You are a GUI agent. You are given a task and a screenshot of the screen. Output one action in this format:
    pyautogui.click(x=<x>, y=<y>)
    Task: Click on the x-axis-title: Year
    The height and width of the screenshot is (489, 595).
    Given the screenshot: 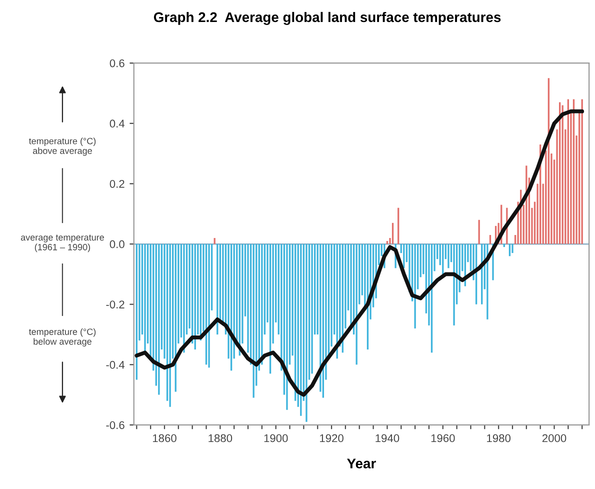 What is the action you would take?
    pyautogui.click(x=361, y=463)
    